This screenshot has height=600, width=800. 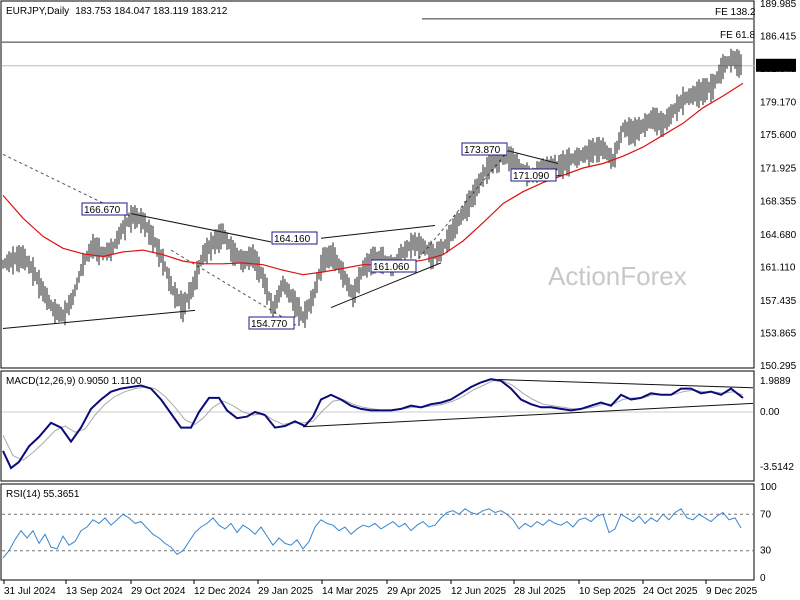 What do you see at coordinates (151, 11) in the screenshot?
I see `ohlc-values: 183.753 184.047 183.119 183.212` at bounding box center [151, 11].